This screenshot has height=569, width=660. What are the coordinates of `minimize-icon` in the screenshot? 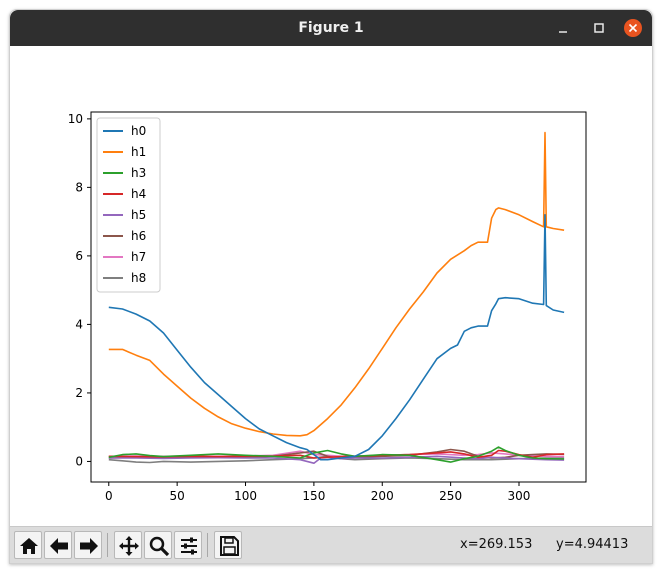 It's located at (563, 32).